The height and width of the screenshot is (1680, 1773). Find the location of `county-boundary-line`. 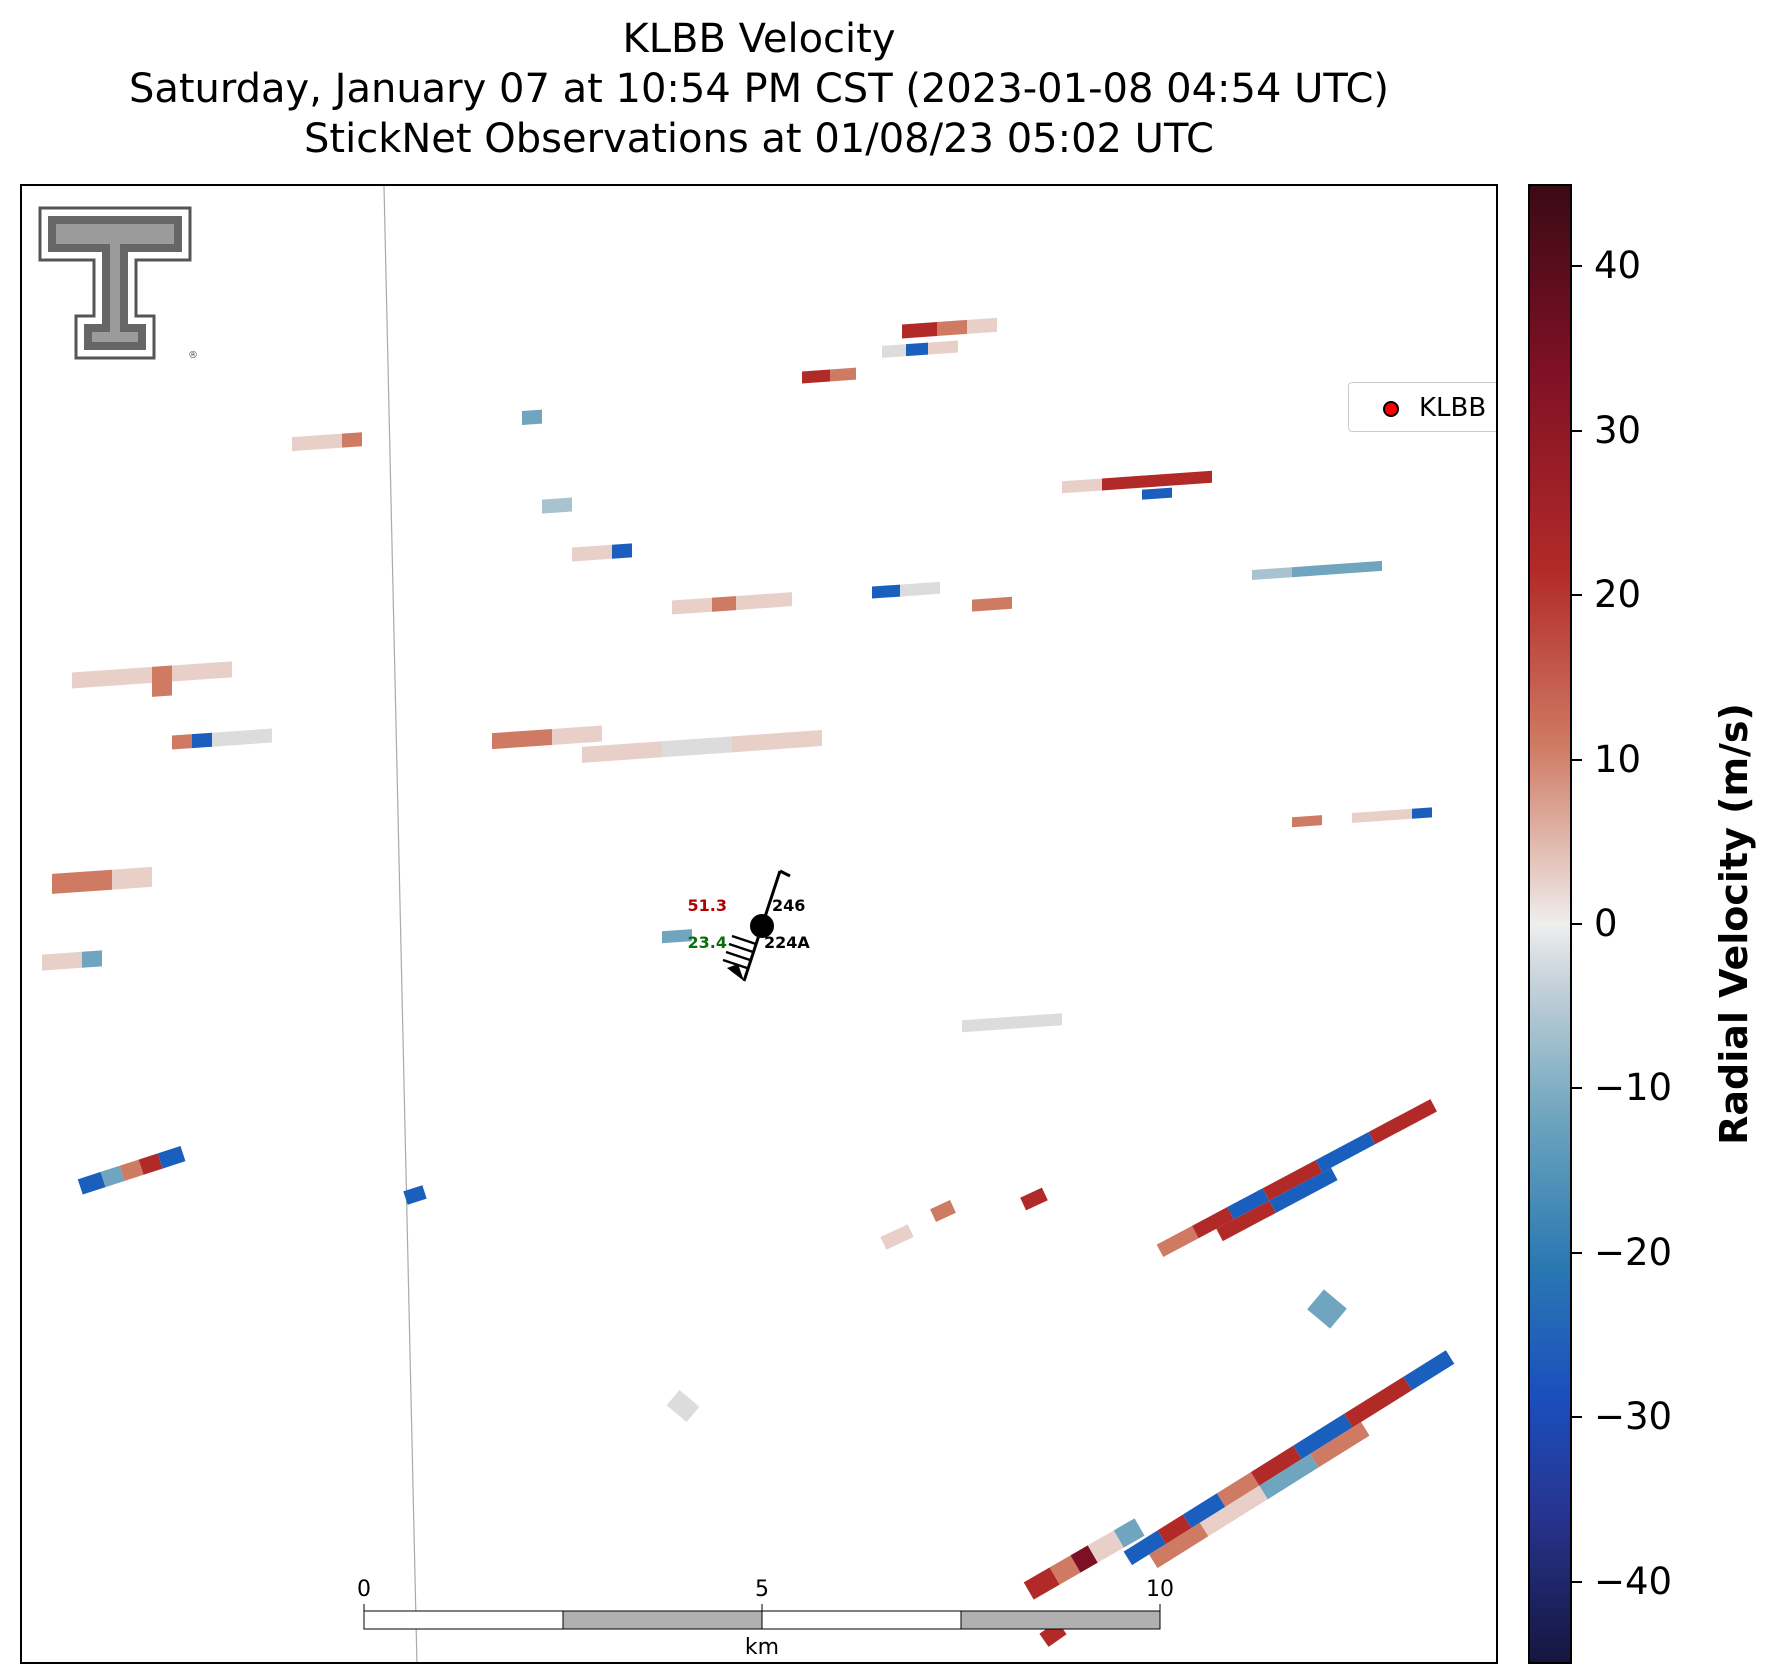

county-boundary-line is located at coordinates (400, 924).